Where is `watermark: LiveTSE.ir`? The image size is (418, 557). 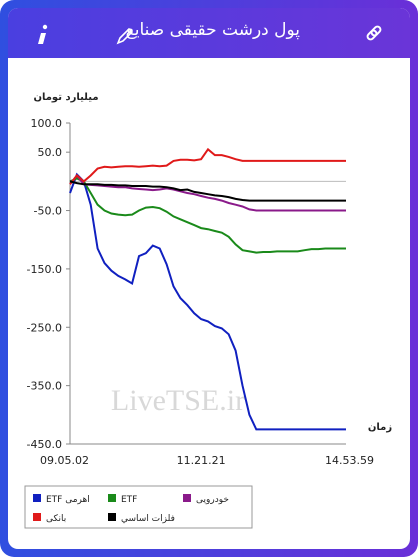
watermark: LiveTSE.ir is located at coordinates (178, 400).